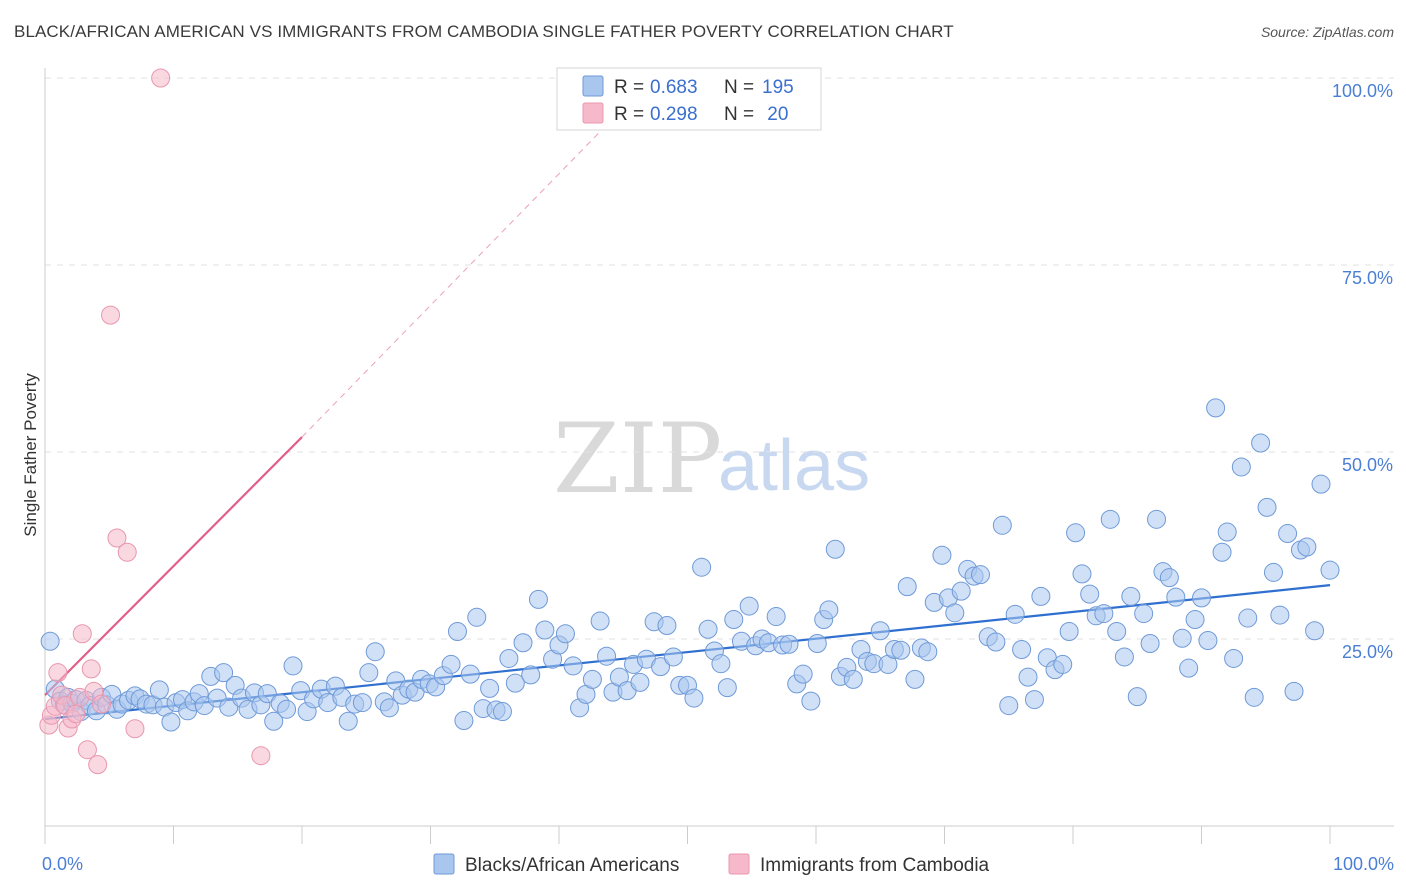 The height and width of the screenshot is (892, 1406). Describe the element at coordinates (739, 864) in the screenshot. I see `bottom-legend-swatch-pink` at that location.